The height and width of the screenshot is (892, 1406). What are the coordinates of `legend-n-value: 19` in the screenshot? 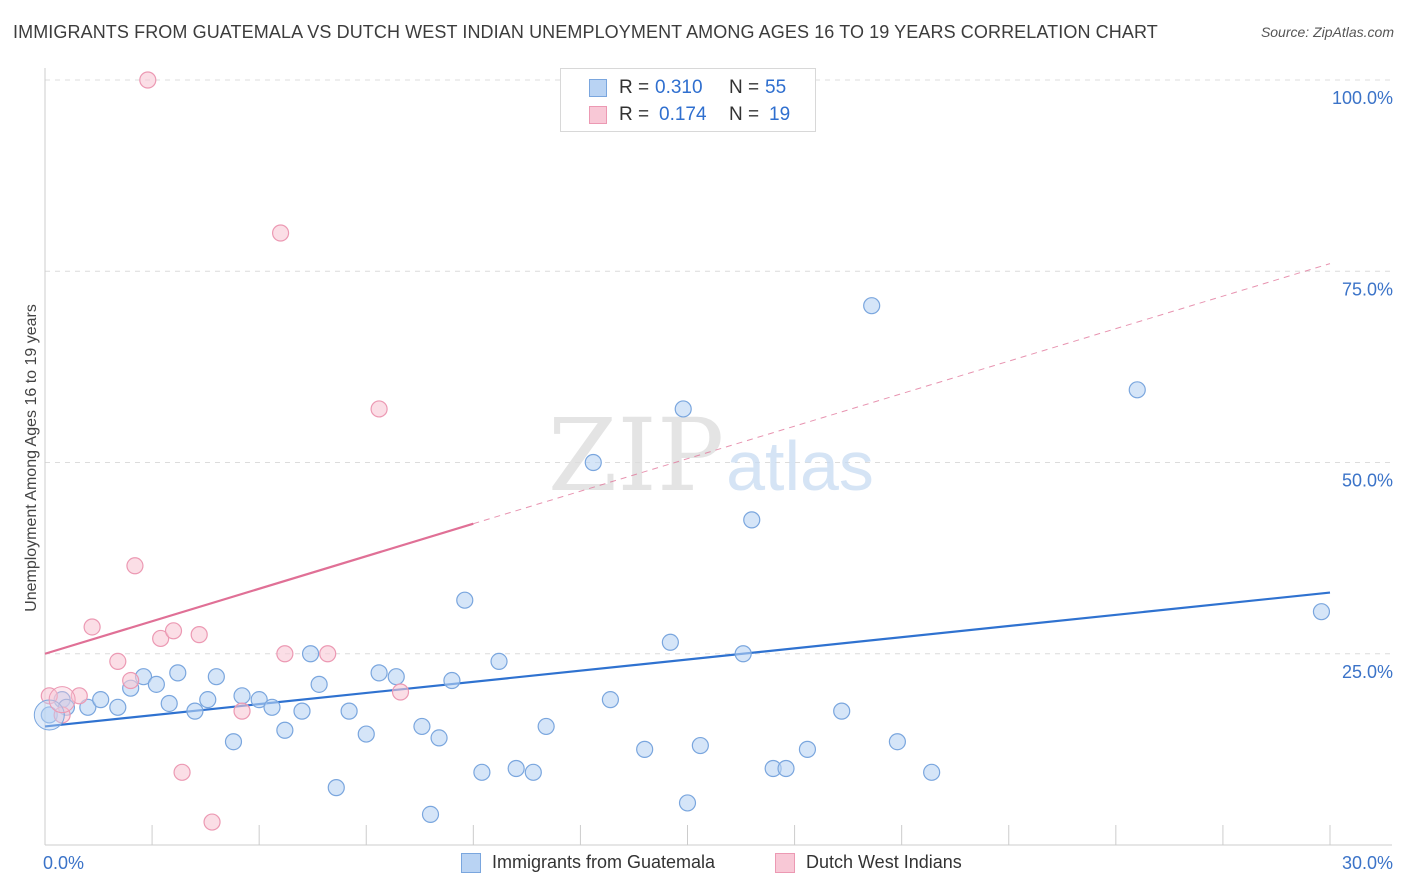 It's located at (780, 114).